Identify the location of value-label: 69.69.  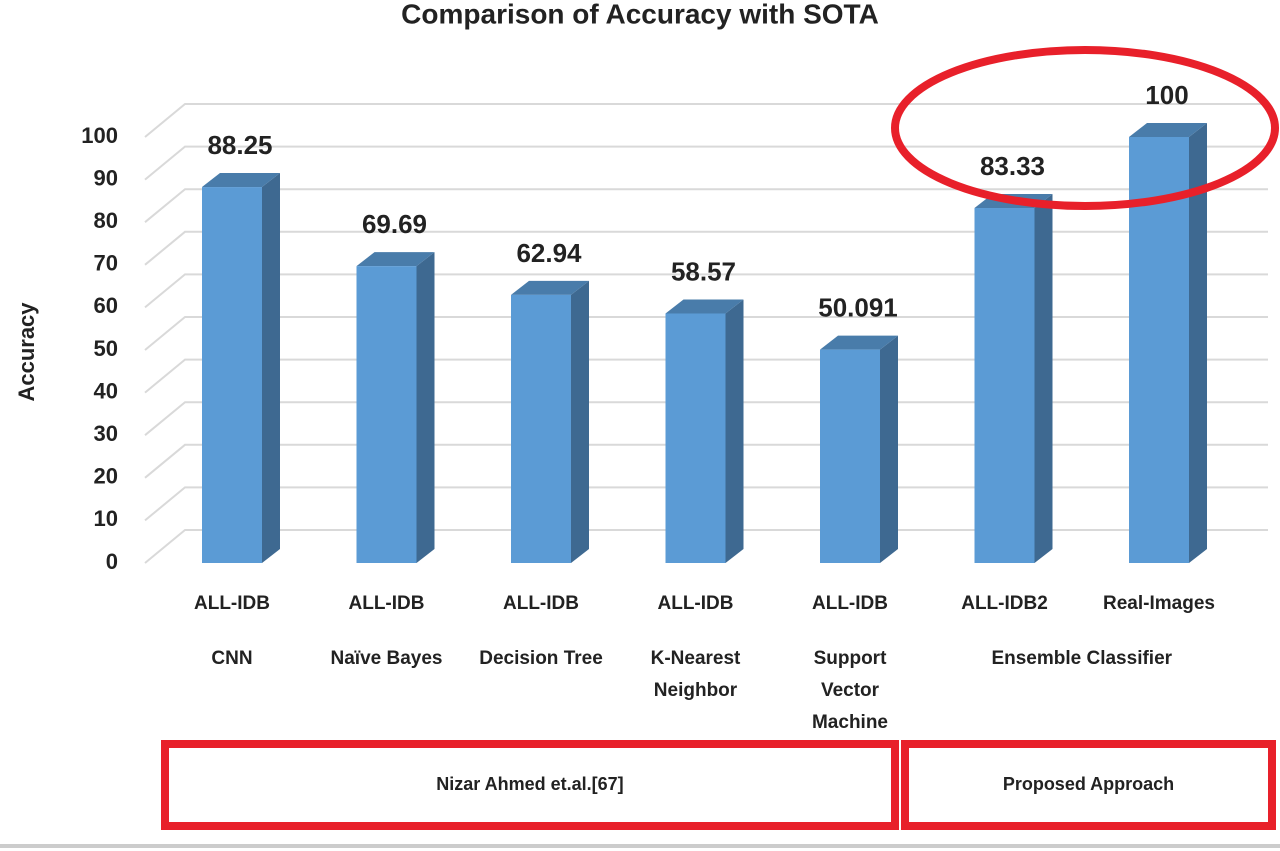
(394, 224).